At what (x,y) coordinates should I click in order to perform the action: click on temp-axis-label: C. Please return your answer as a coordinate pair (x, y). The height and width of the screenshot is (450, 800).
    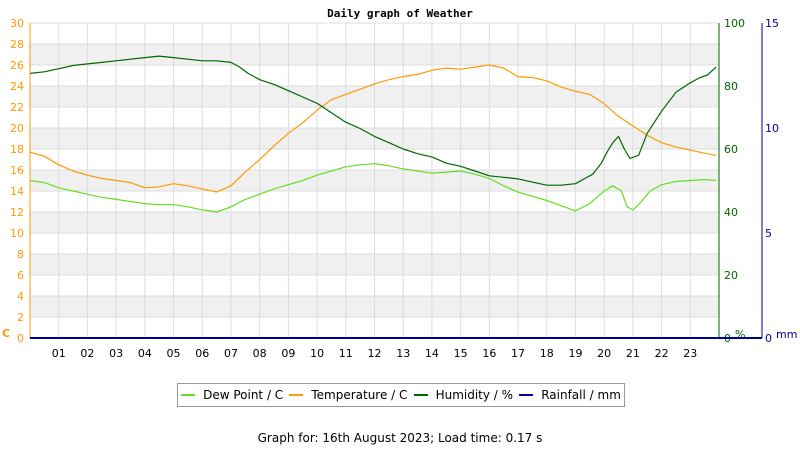
    Looking at the image, I should click on (6, 333).